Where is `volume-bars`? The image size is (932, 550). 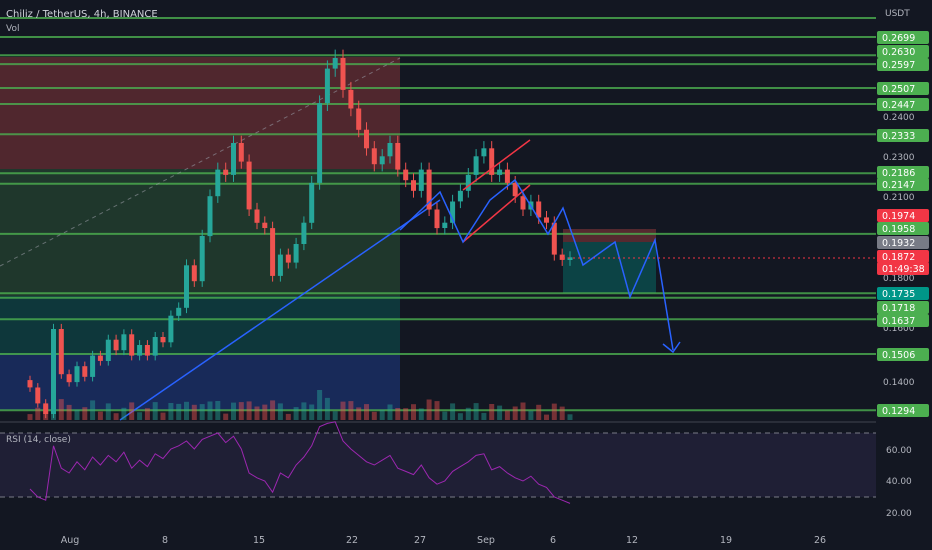
volume-bars is located at coordinates (300, 405).